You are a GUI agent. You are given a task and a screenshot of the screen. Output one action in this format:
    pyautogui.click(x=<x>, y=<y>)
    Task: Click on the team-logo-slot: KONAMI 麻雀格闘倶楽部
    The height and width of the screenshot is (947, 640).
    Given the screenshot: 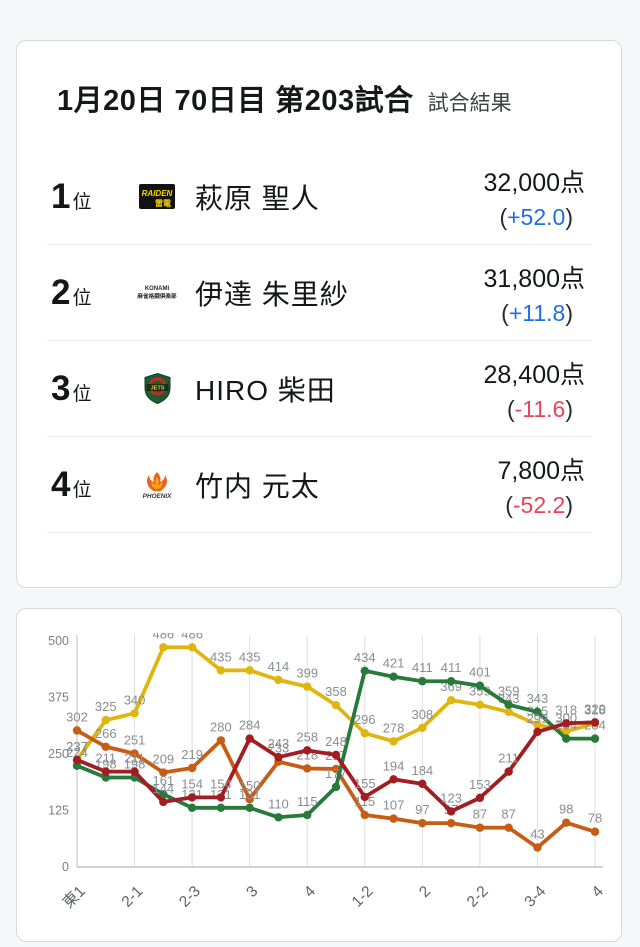 What is the action you would take?
    pyautogui.click(x=157, y=292)
    